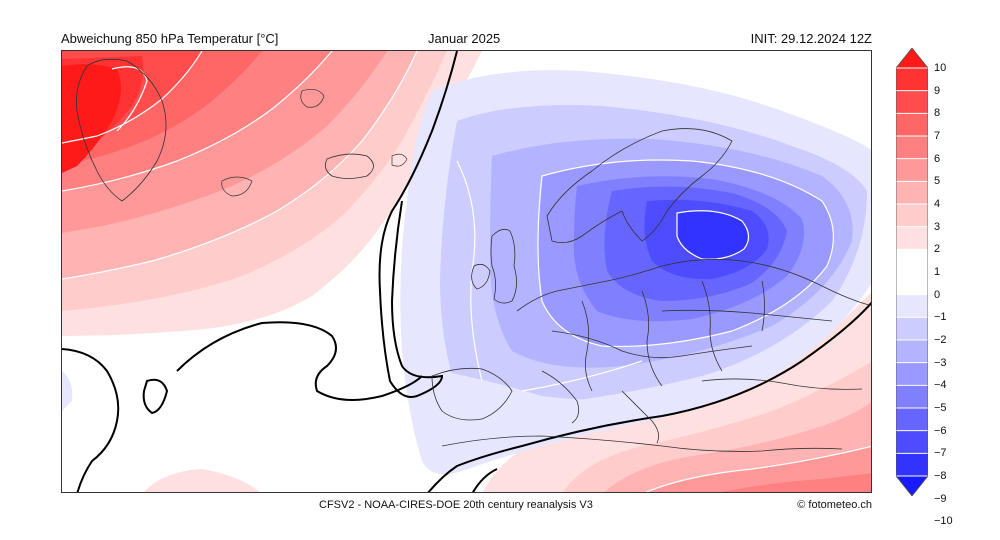 The height and width of the screenshot is (540, 1000). I want to click on colorbar-tick-label: 6, so click(937, 158).